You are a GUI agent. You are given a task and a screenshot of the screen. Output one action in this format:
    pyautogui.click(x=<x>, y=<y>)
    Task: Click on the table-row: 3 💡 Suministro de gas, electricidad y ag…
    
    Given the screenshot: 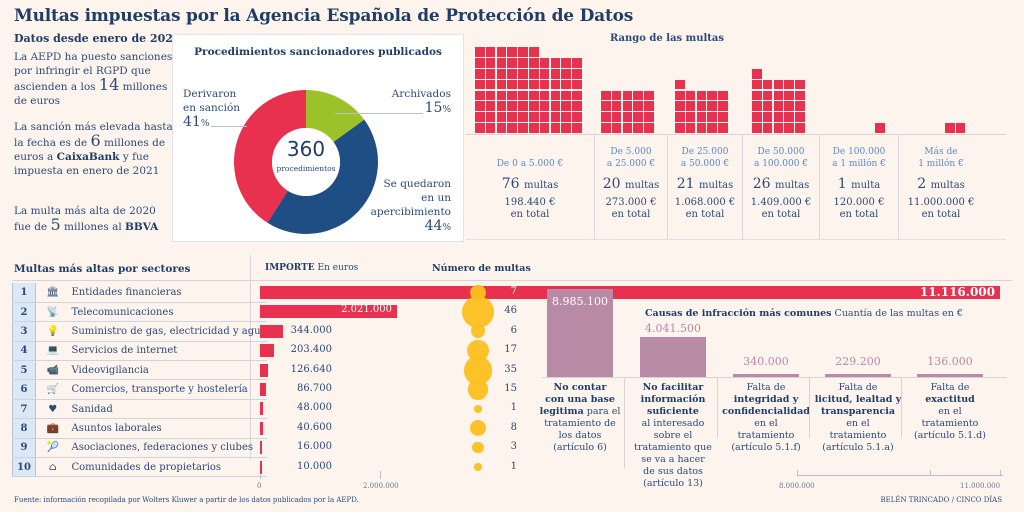 What is the action you would take?
    pyautogui.click(x=139, y=331)
    